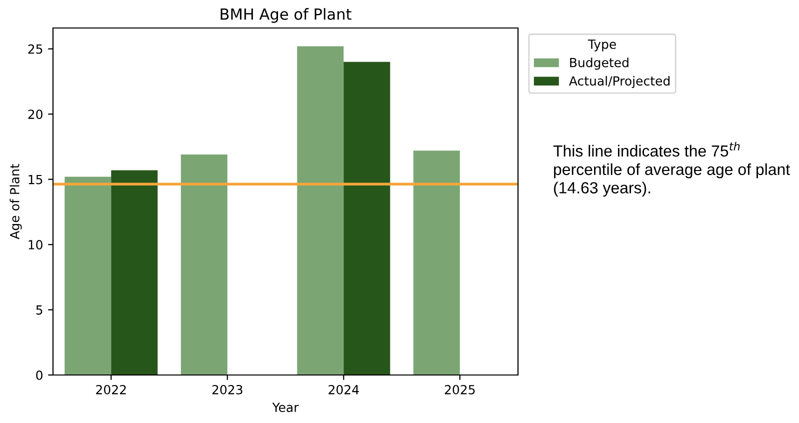 This screenshot has width=799, height=423. What do you see at coordinates (35, 49) in the screenshot?
I see `y-tick-label: 25` at bounding box center [35, 49].